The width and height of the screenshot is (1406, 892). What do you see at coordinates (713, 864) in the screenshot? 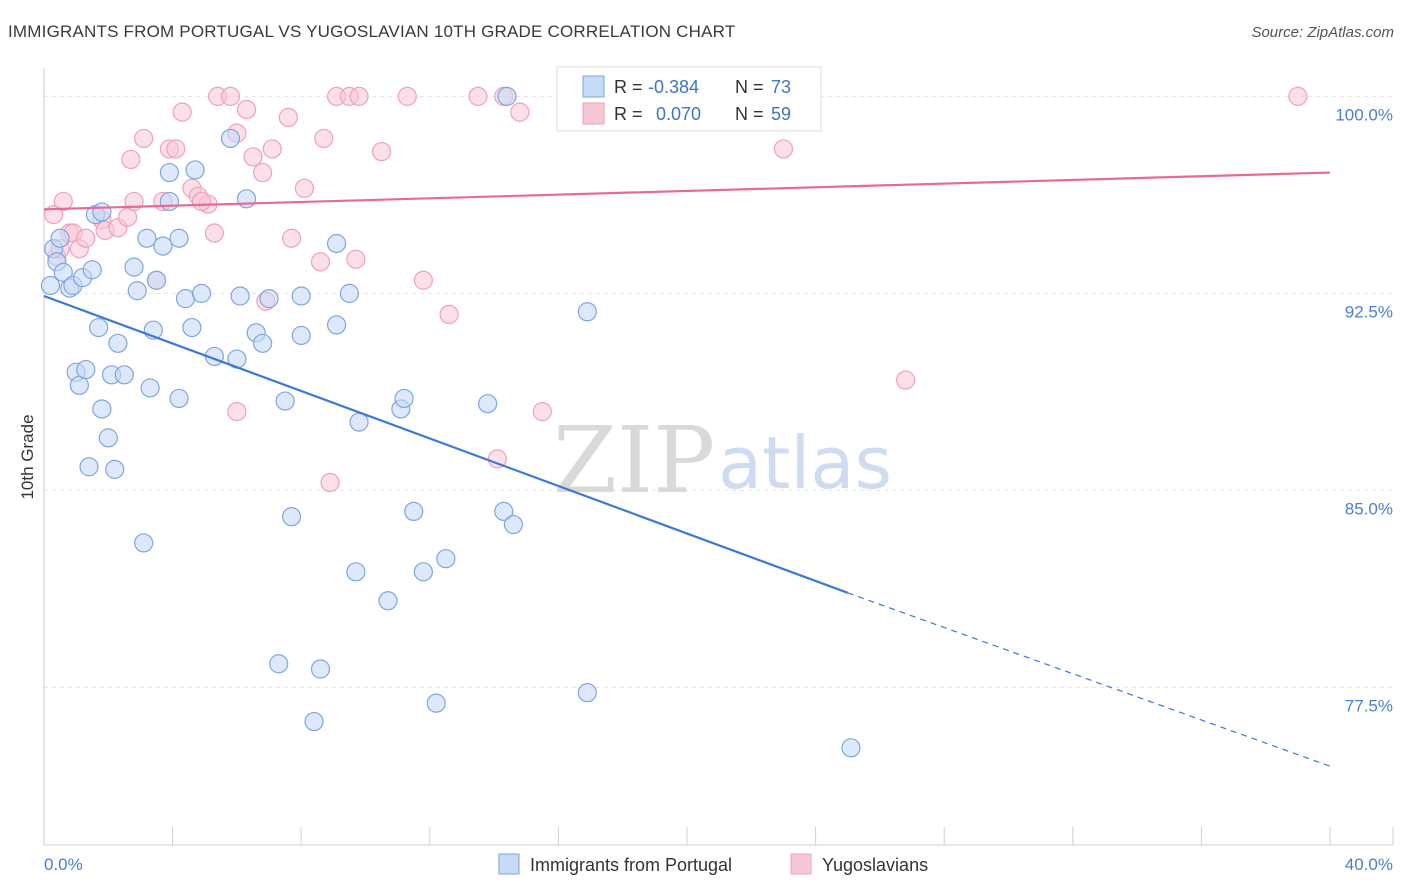
I see `series-legend: Immigrants from Portugal Yugoslavians` at bounding box center [713, 864].